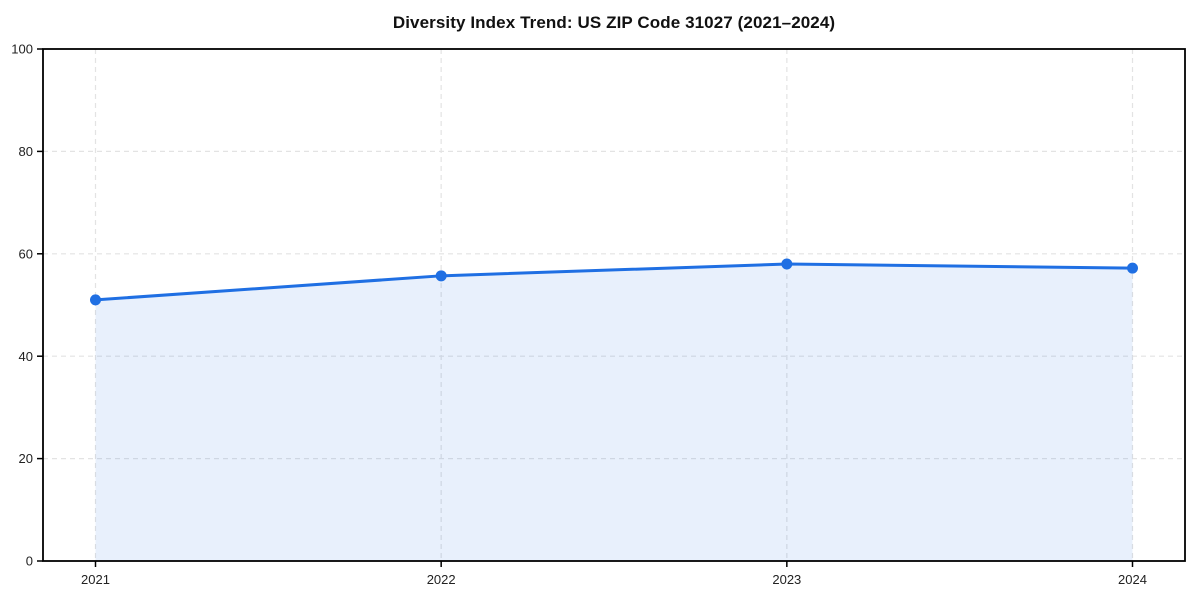 Image resolution: width=1200 pixels, height=600 pixels. What do you see at coordinates (29, 561) in the screenshot?
I see `y-tick-label: 0` at bounding box center [29, 561].